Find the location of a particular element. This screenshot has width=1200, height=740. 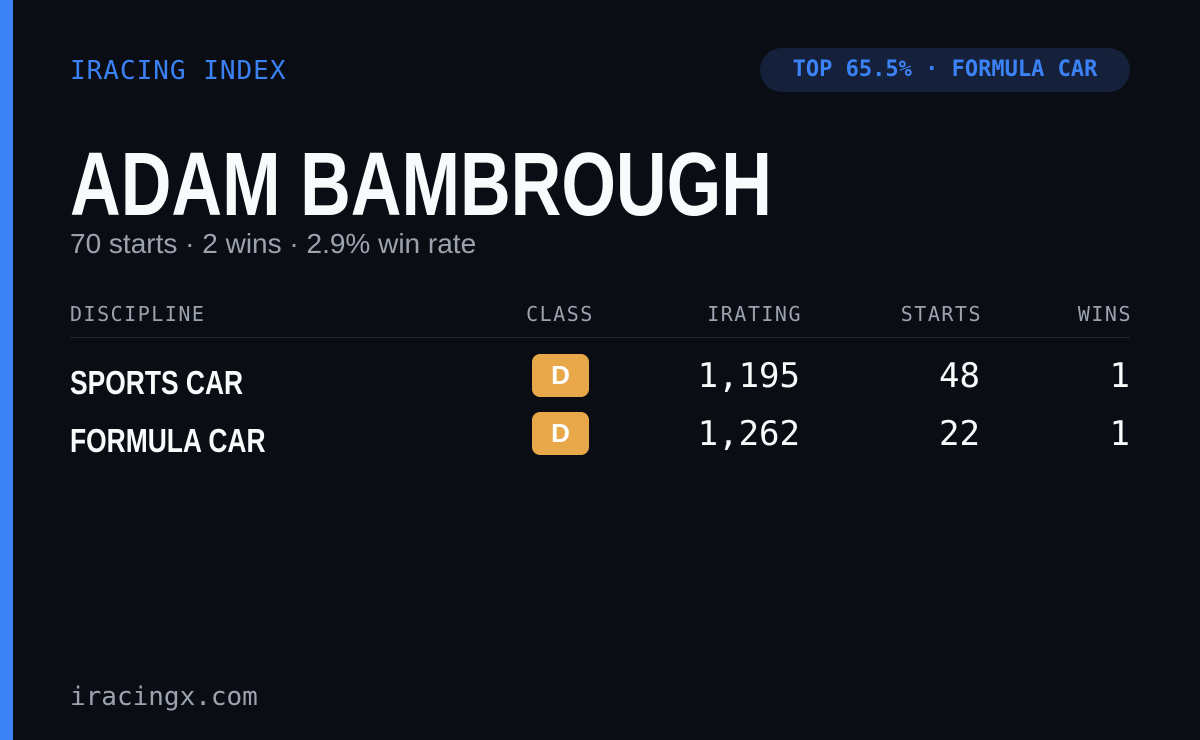

brand: IRACING INDEX is located at coordinates (178, 71).